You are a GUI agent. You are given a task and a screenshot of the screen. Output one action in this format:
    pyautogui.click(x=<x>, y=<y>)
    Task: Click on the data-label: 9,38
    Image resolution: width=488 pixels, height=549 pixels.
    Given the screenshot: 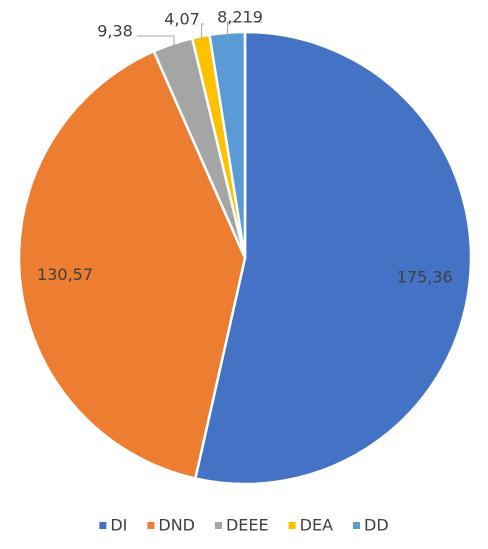 What is the action you would take?
    pyautogui.click(x=115, y=31)
    